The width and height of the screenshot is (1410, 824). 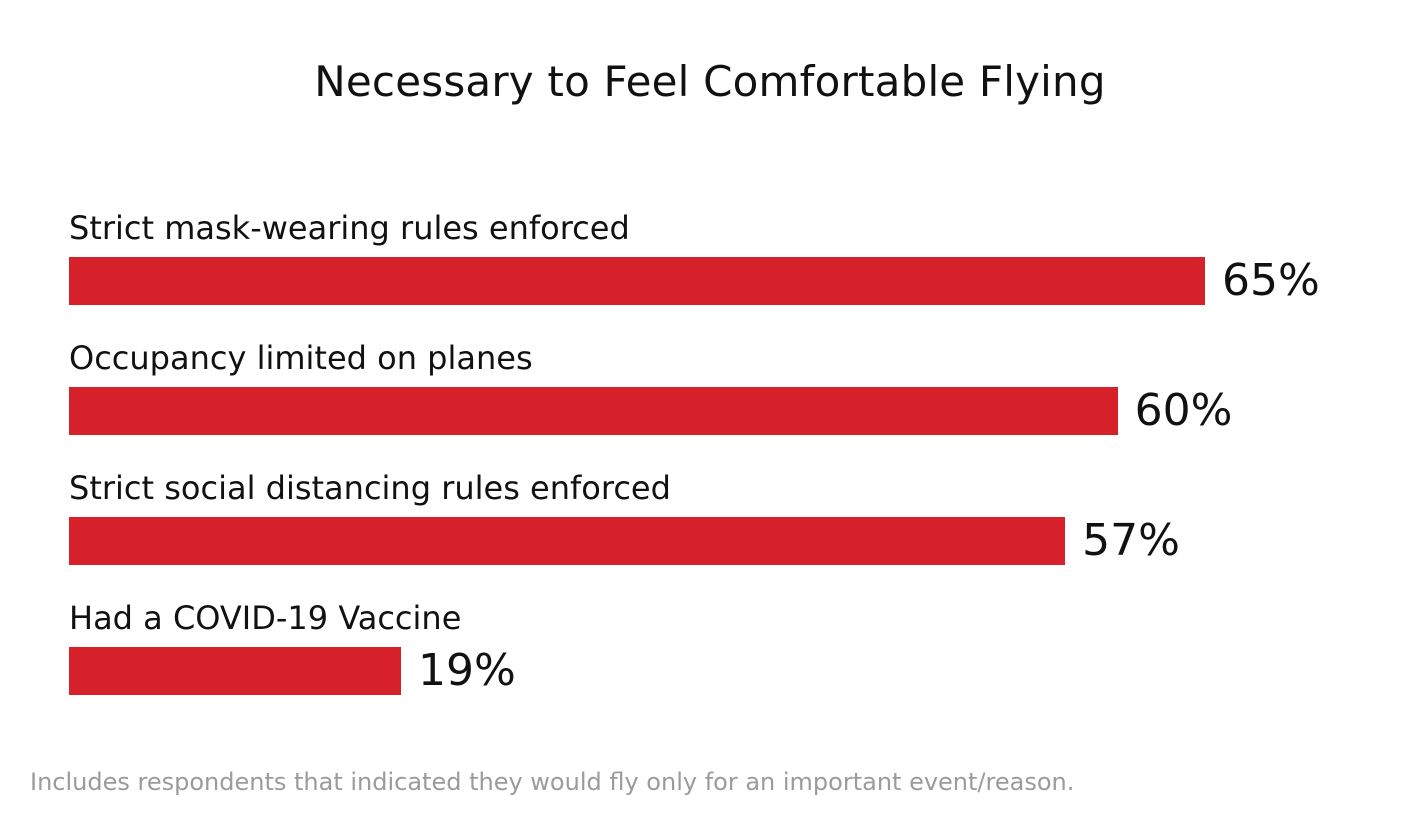 I want to click on chart-title: Necessary to Feel Comfortable Flying, so click(x=710, y=81).